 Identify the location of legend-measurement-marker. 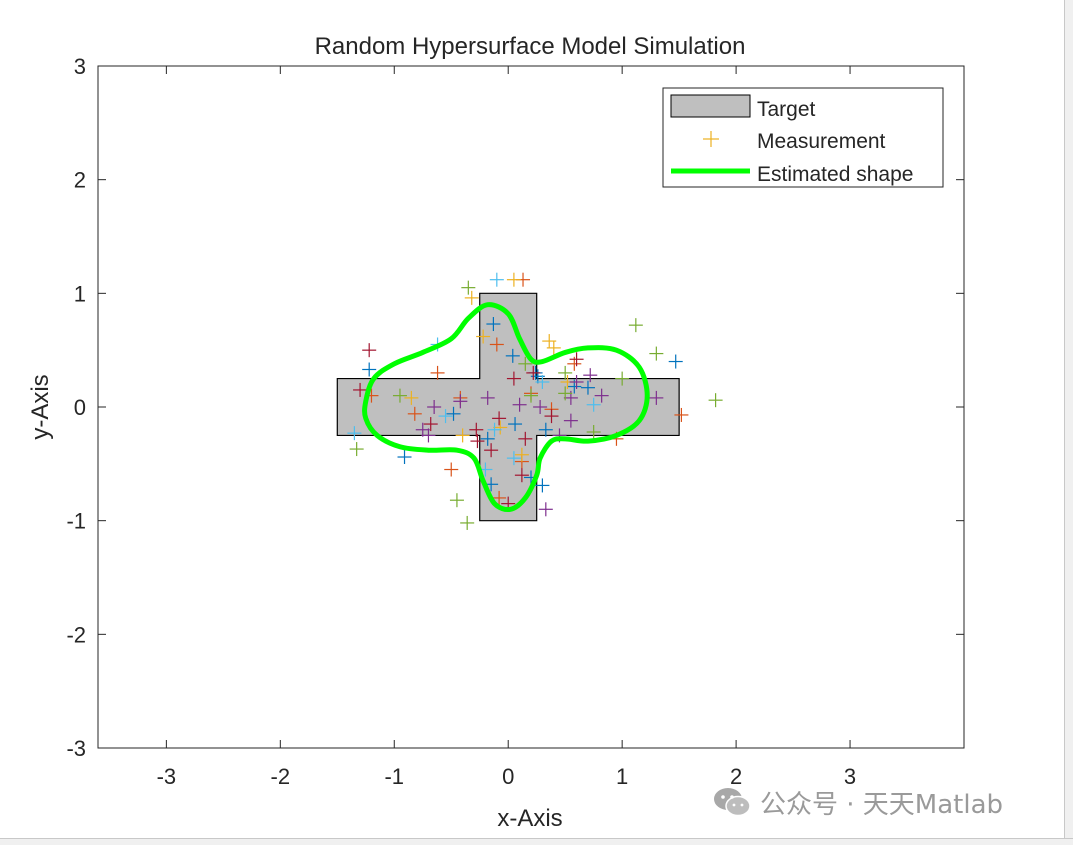
(711, 139).